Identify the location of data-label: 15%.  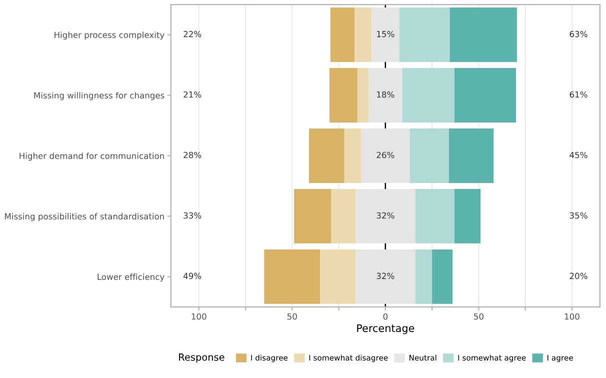
(385, 34).